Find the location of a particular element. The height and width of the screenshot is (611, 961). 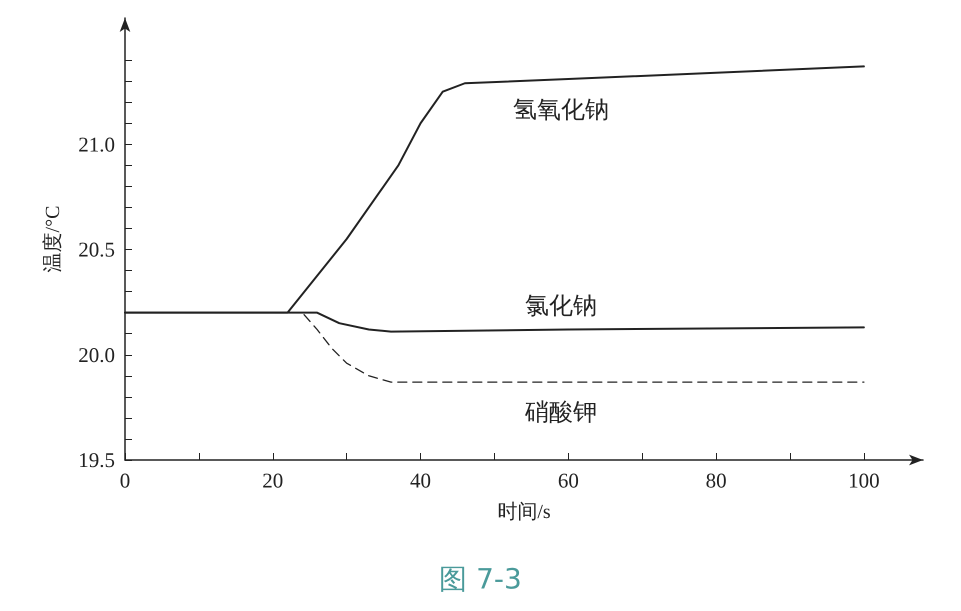

x-tick-label: 100 is located at coordinates (864, 480).